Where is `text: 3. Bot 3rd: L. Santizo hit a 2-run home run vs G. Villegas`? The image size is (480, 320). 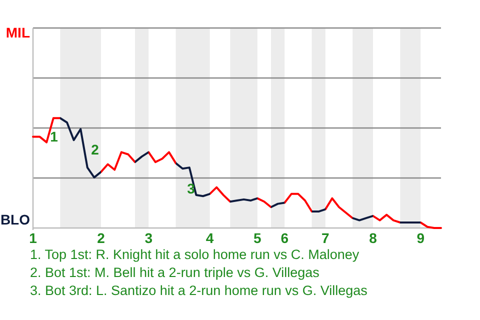 text: 3. Bot 3rd: L. Santizo hit a 2-run home run vs G. Villegas is located at coordinates (199, 290).